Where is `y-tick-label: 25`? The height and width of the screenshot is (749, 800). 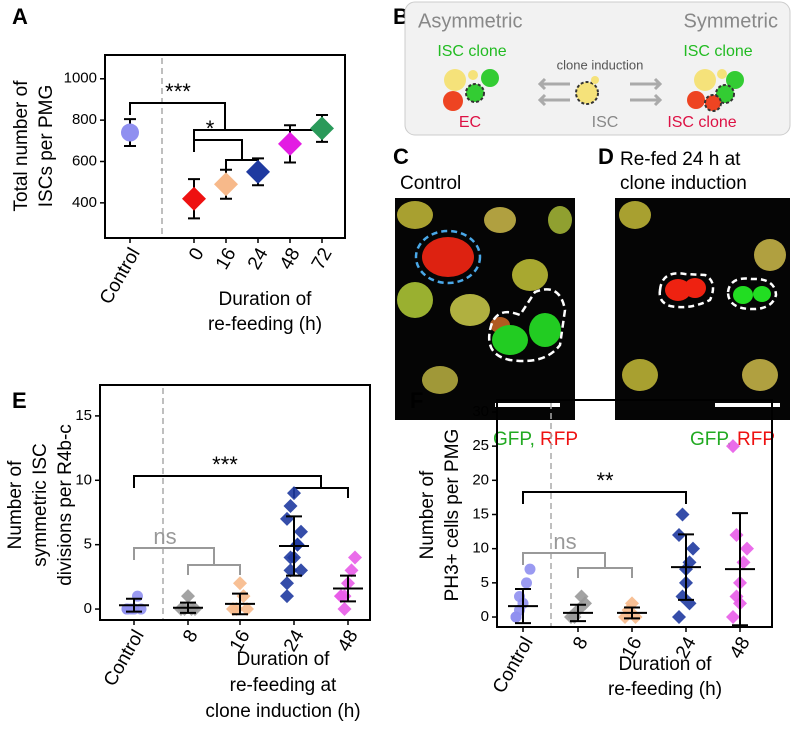 y-tick-label: 25 is located at coordinates (480, 445).